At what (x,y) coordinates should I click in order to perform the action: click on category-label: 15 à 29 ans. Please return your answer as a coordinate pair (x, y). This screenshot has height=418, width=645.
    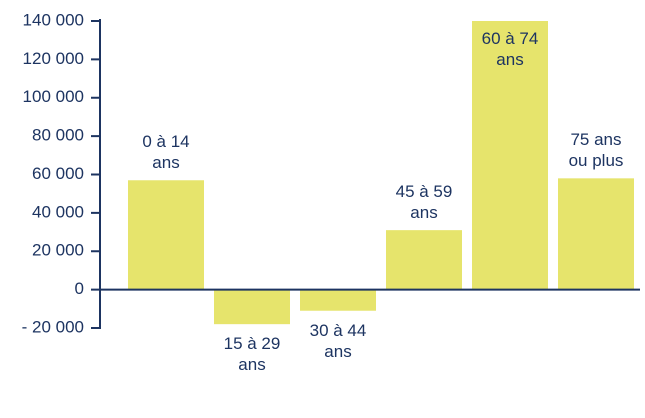
    Looking at the image, I should click on (252, 354).